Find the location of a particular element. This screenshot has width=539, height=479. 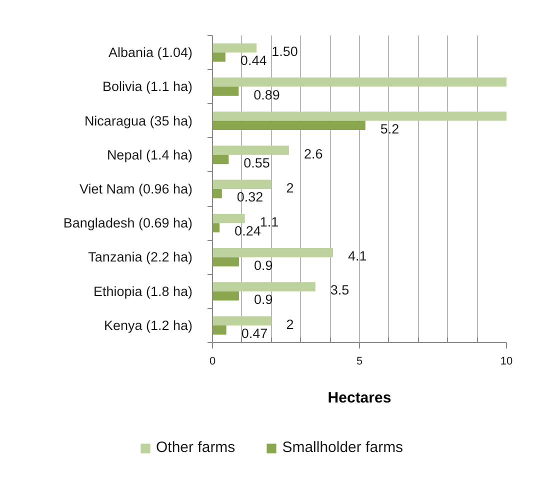

data-label: 1.50 is located at coordinates (285, 51).